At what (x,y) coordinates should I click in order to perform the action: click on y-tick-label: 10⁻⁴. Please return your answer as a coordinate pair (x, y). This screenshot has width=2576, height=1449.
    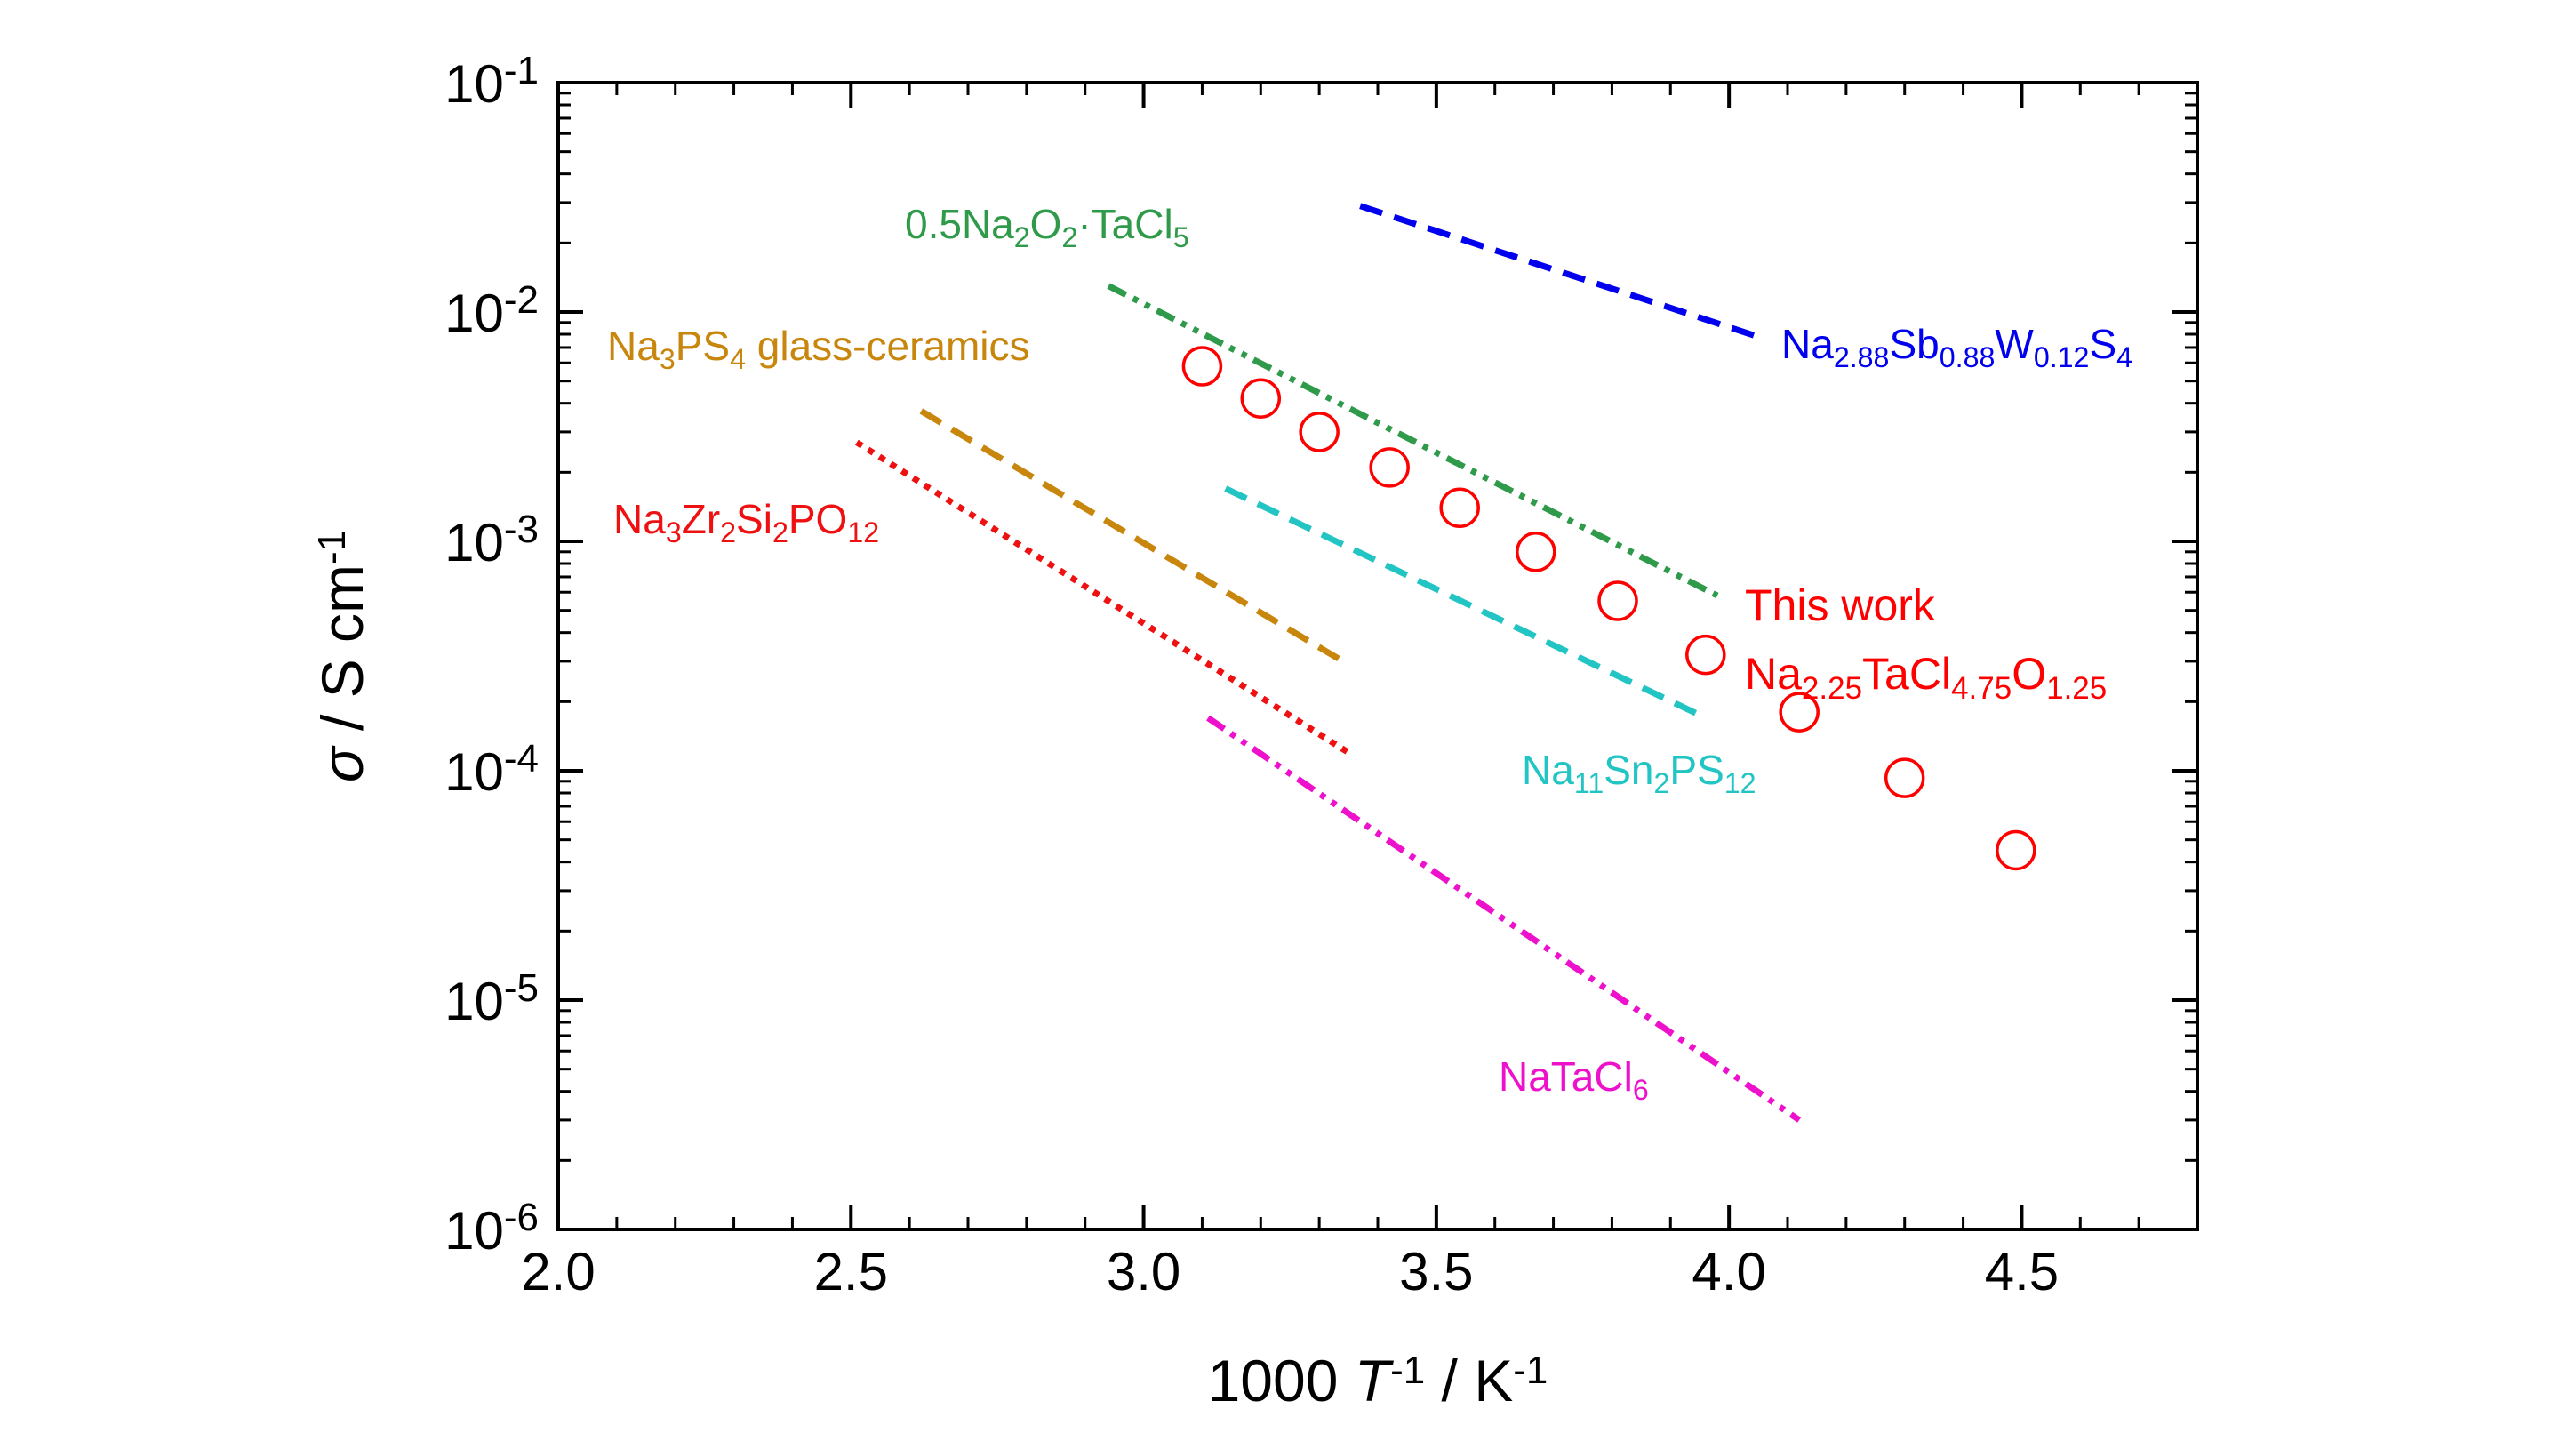
    Looking at the image, I should click on (491, 769).